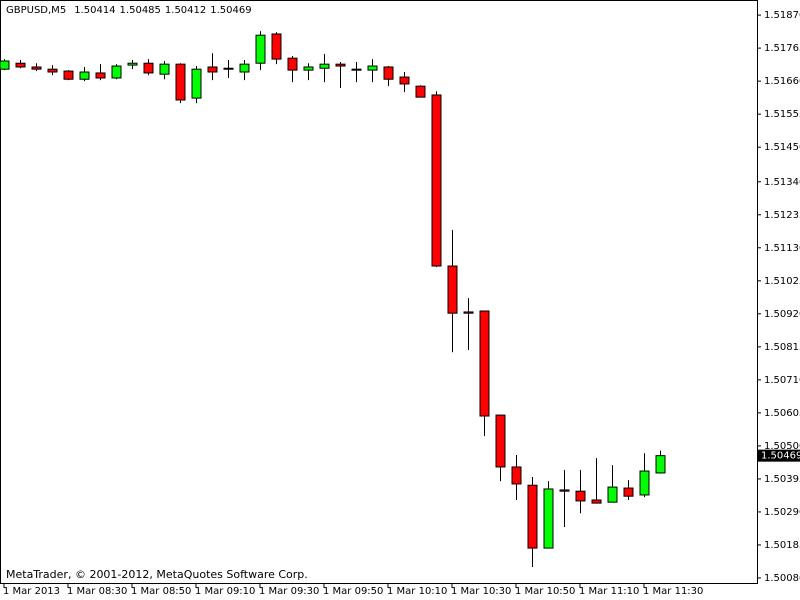 Image resolution: width=800 pixels, height=600 pixels. I want to click on x-tick-label: 1 Mar 08:50, so click(161, 591).